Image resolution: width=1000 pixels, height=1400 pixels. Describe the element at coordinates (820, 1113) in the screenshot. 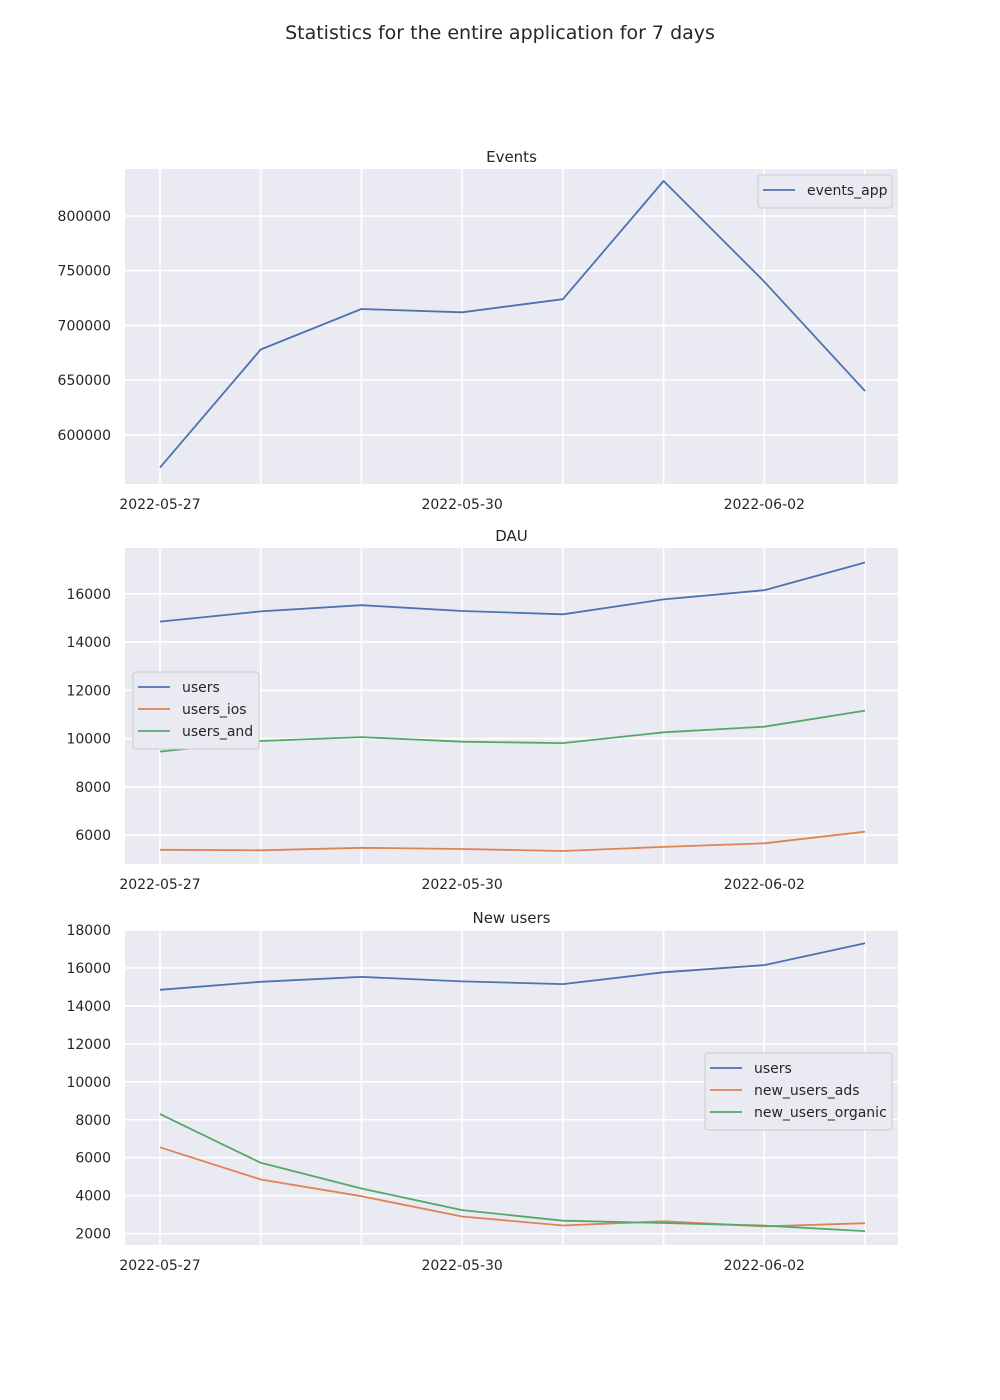

I see `legend-label: new_users_organic` at that location.